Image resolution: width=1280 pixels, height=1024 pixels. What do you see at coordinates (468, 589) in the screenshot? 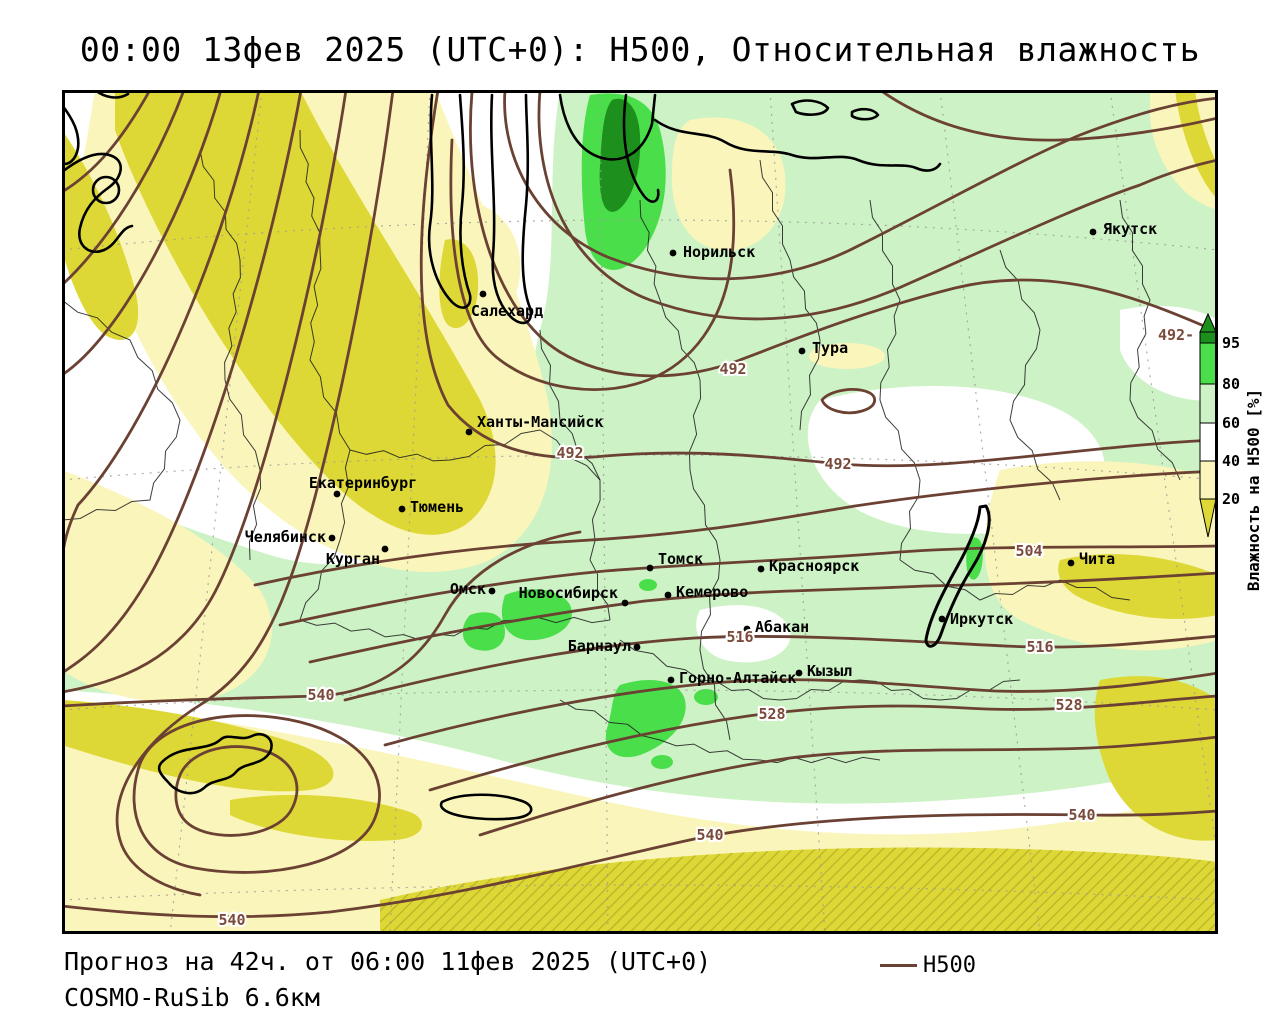
I see `city-label: Омск` at bounding box center [468, 589].